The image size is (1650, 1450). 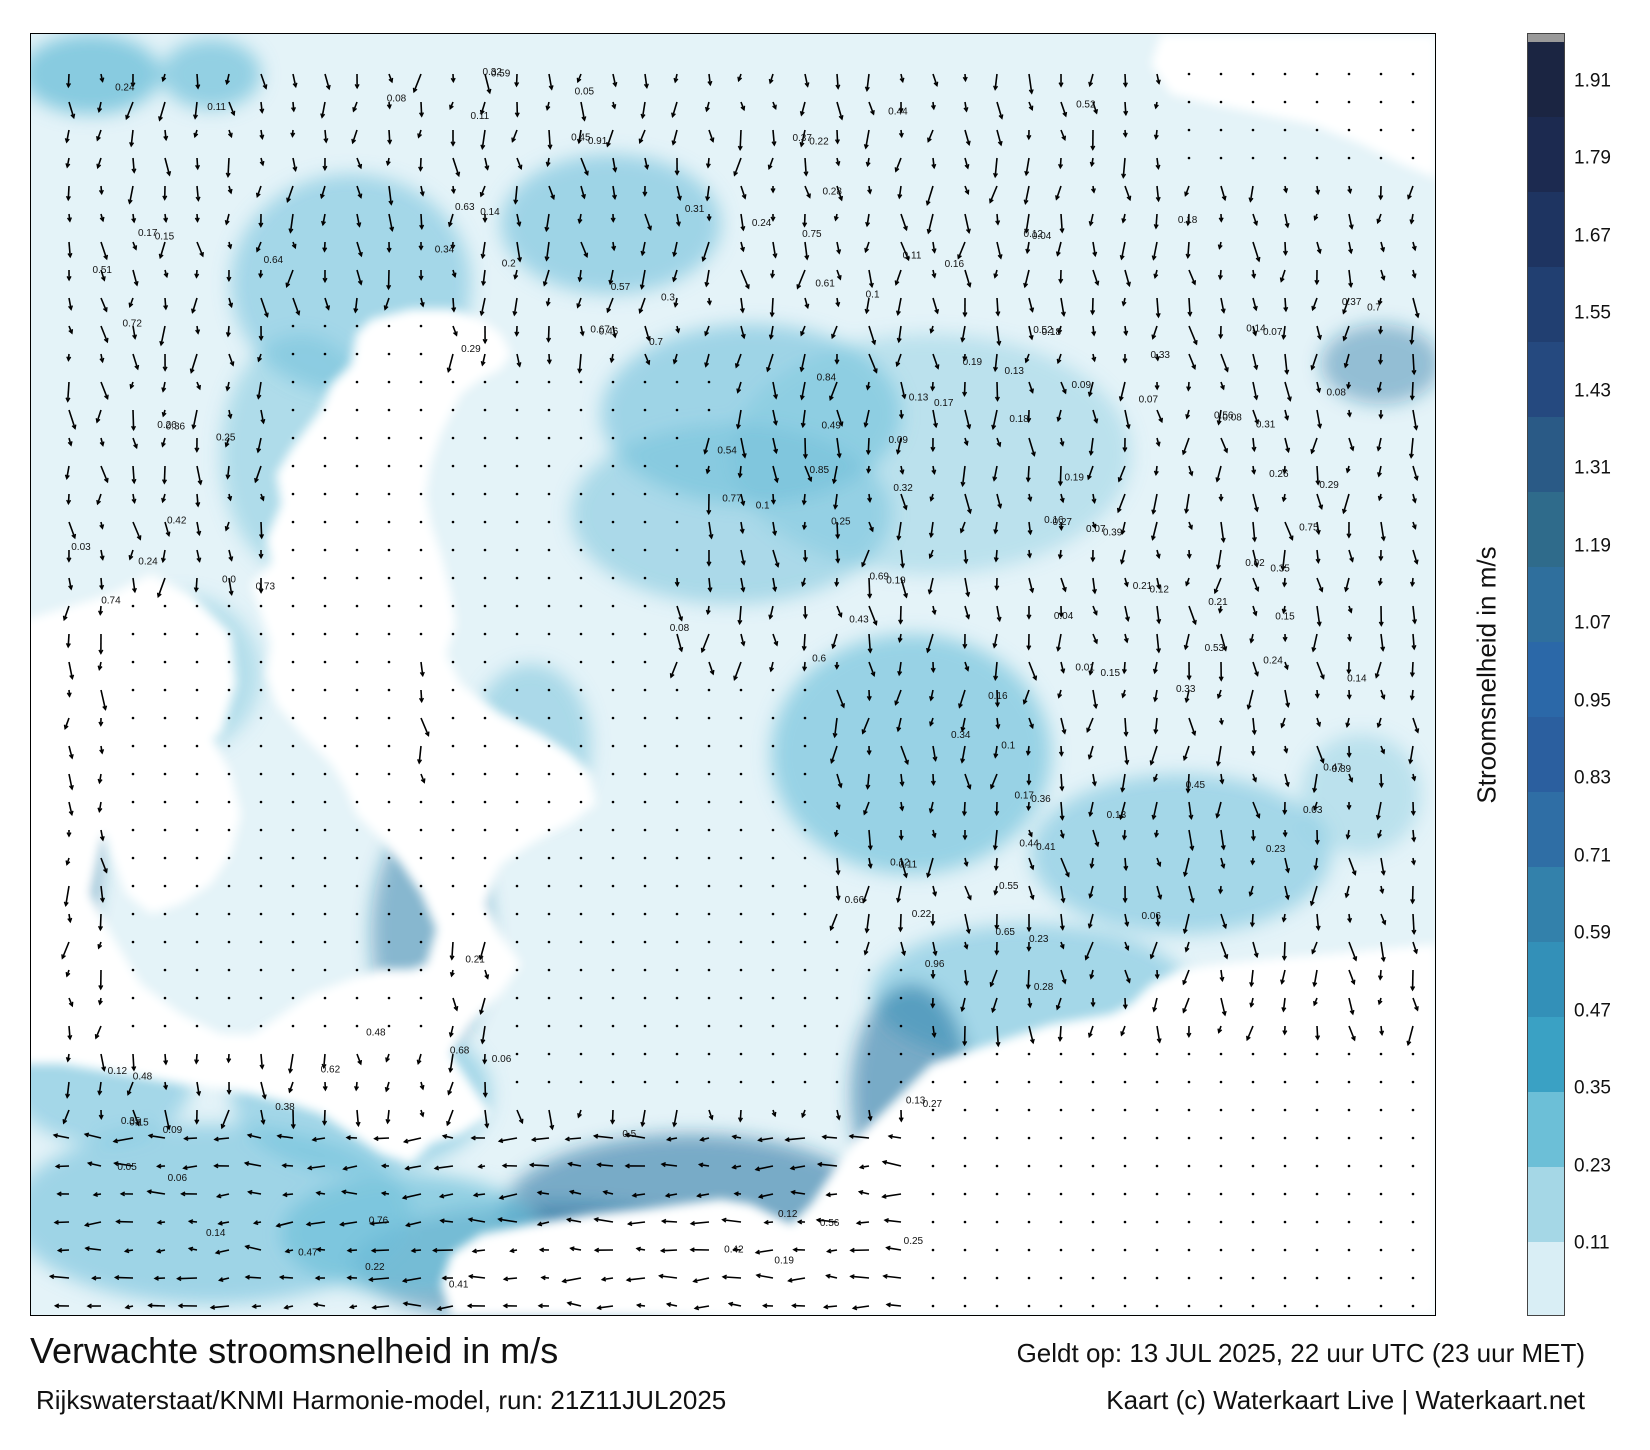 What do you see at coordinates (1592, 1243) in the screenshot?
I see `legend-tick-label: 0.11` at bounding box center [1592, 1243].